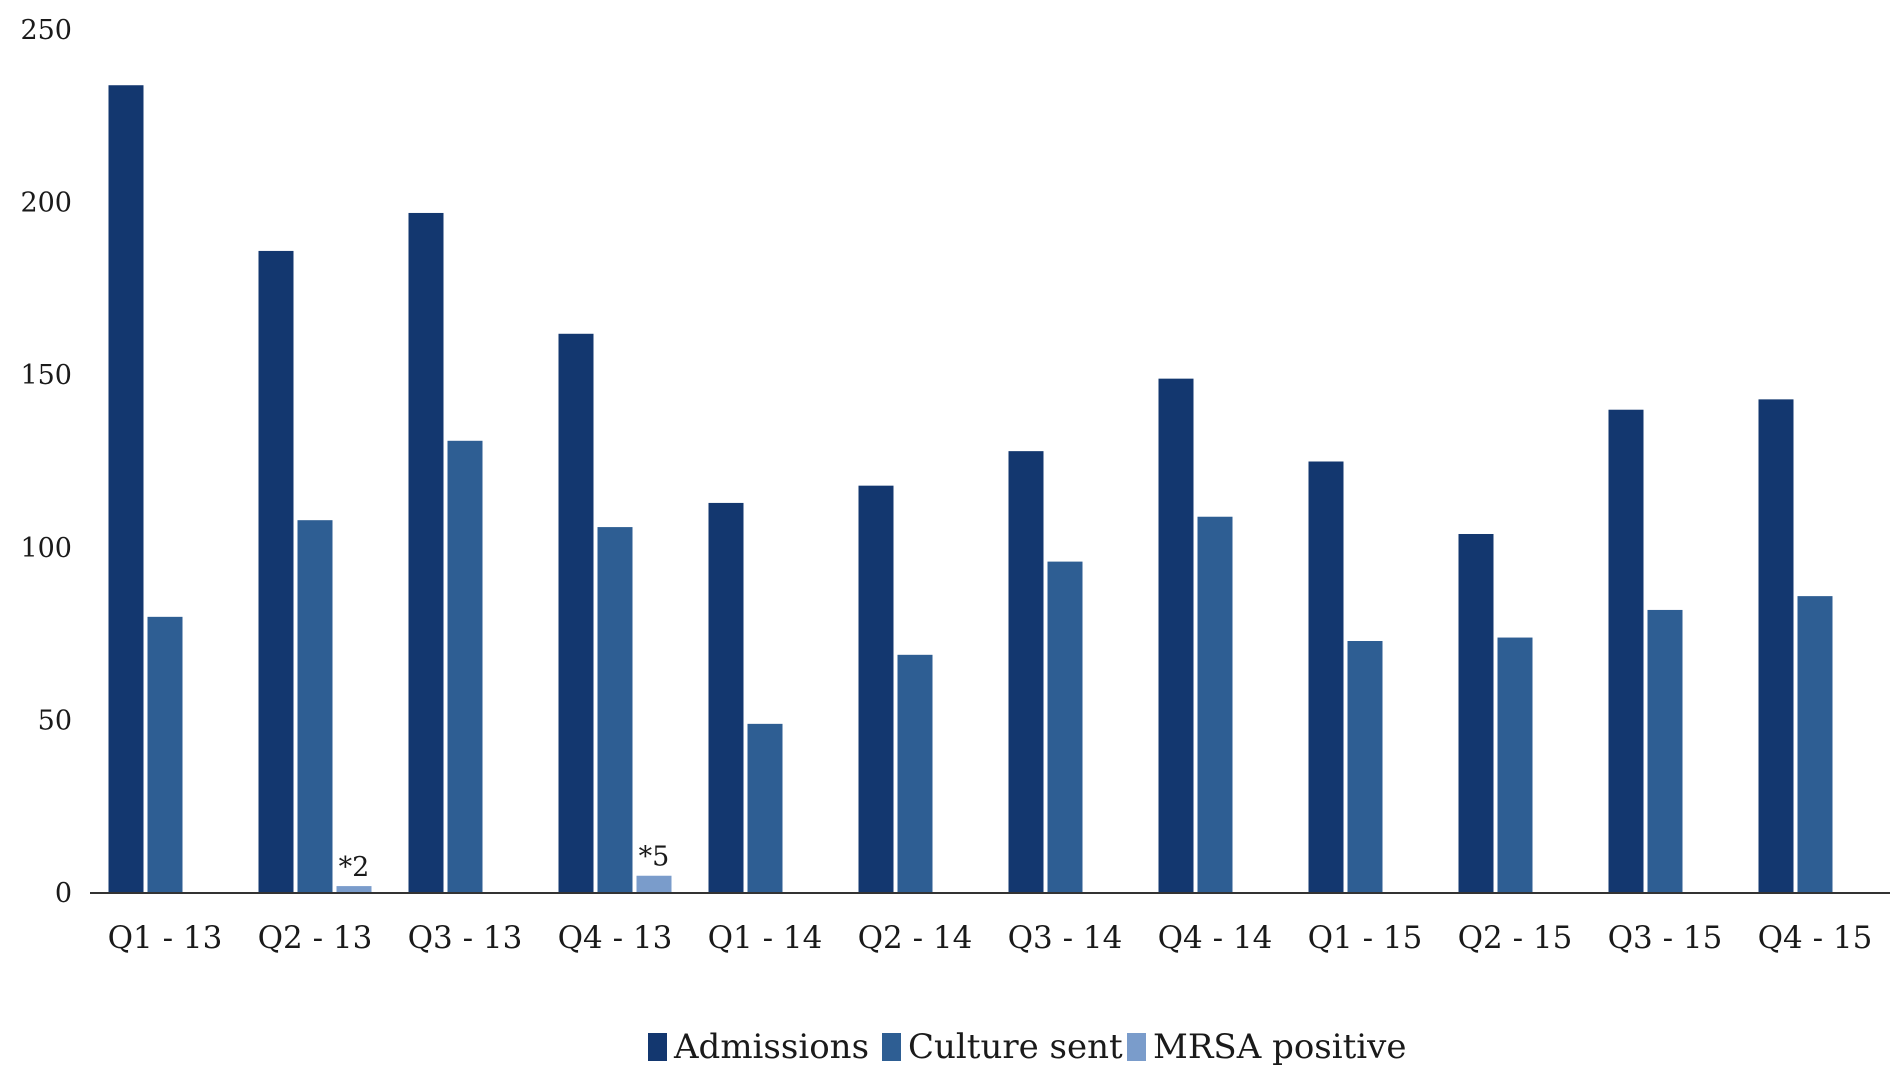 The width and height of the screenshot is (1892, 1077). What do you see at coordinates (1815, 938) in the screenshot?
I see `x-tick-label: Q4 - 15` at bounding box center [1815, 938].